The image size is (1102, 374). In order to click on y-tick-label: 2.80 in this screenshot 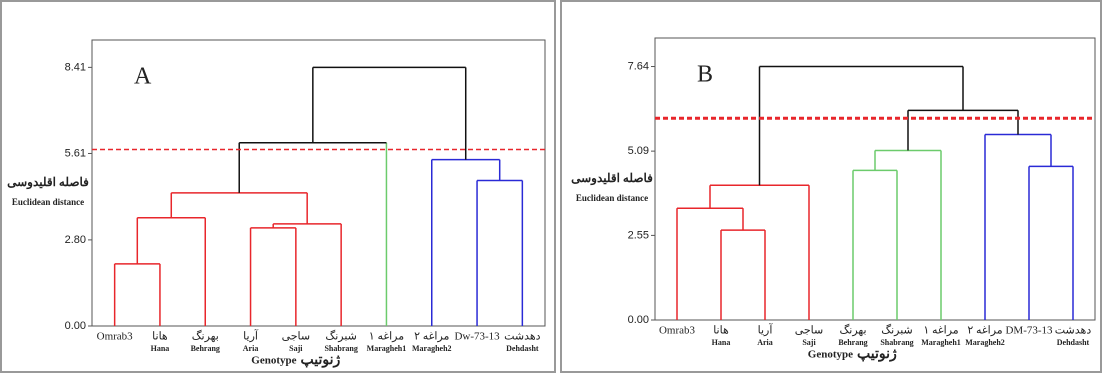, I will do `click(75, 240)`.